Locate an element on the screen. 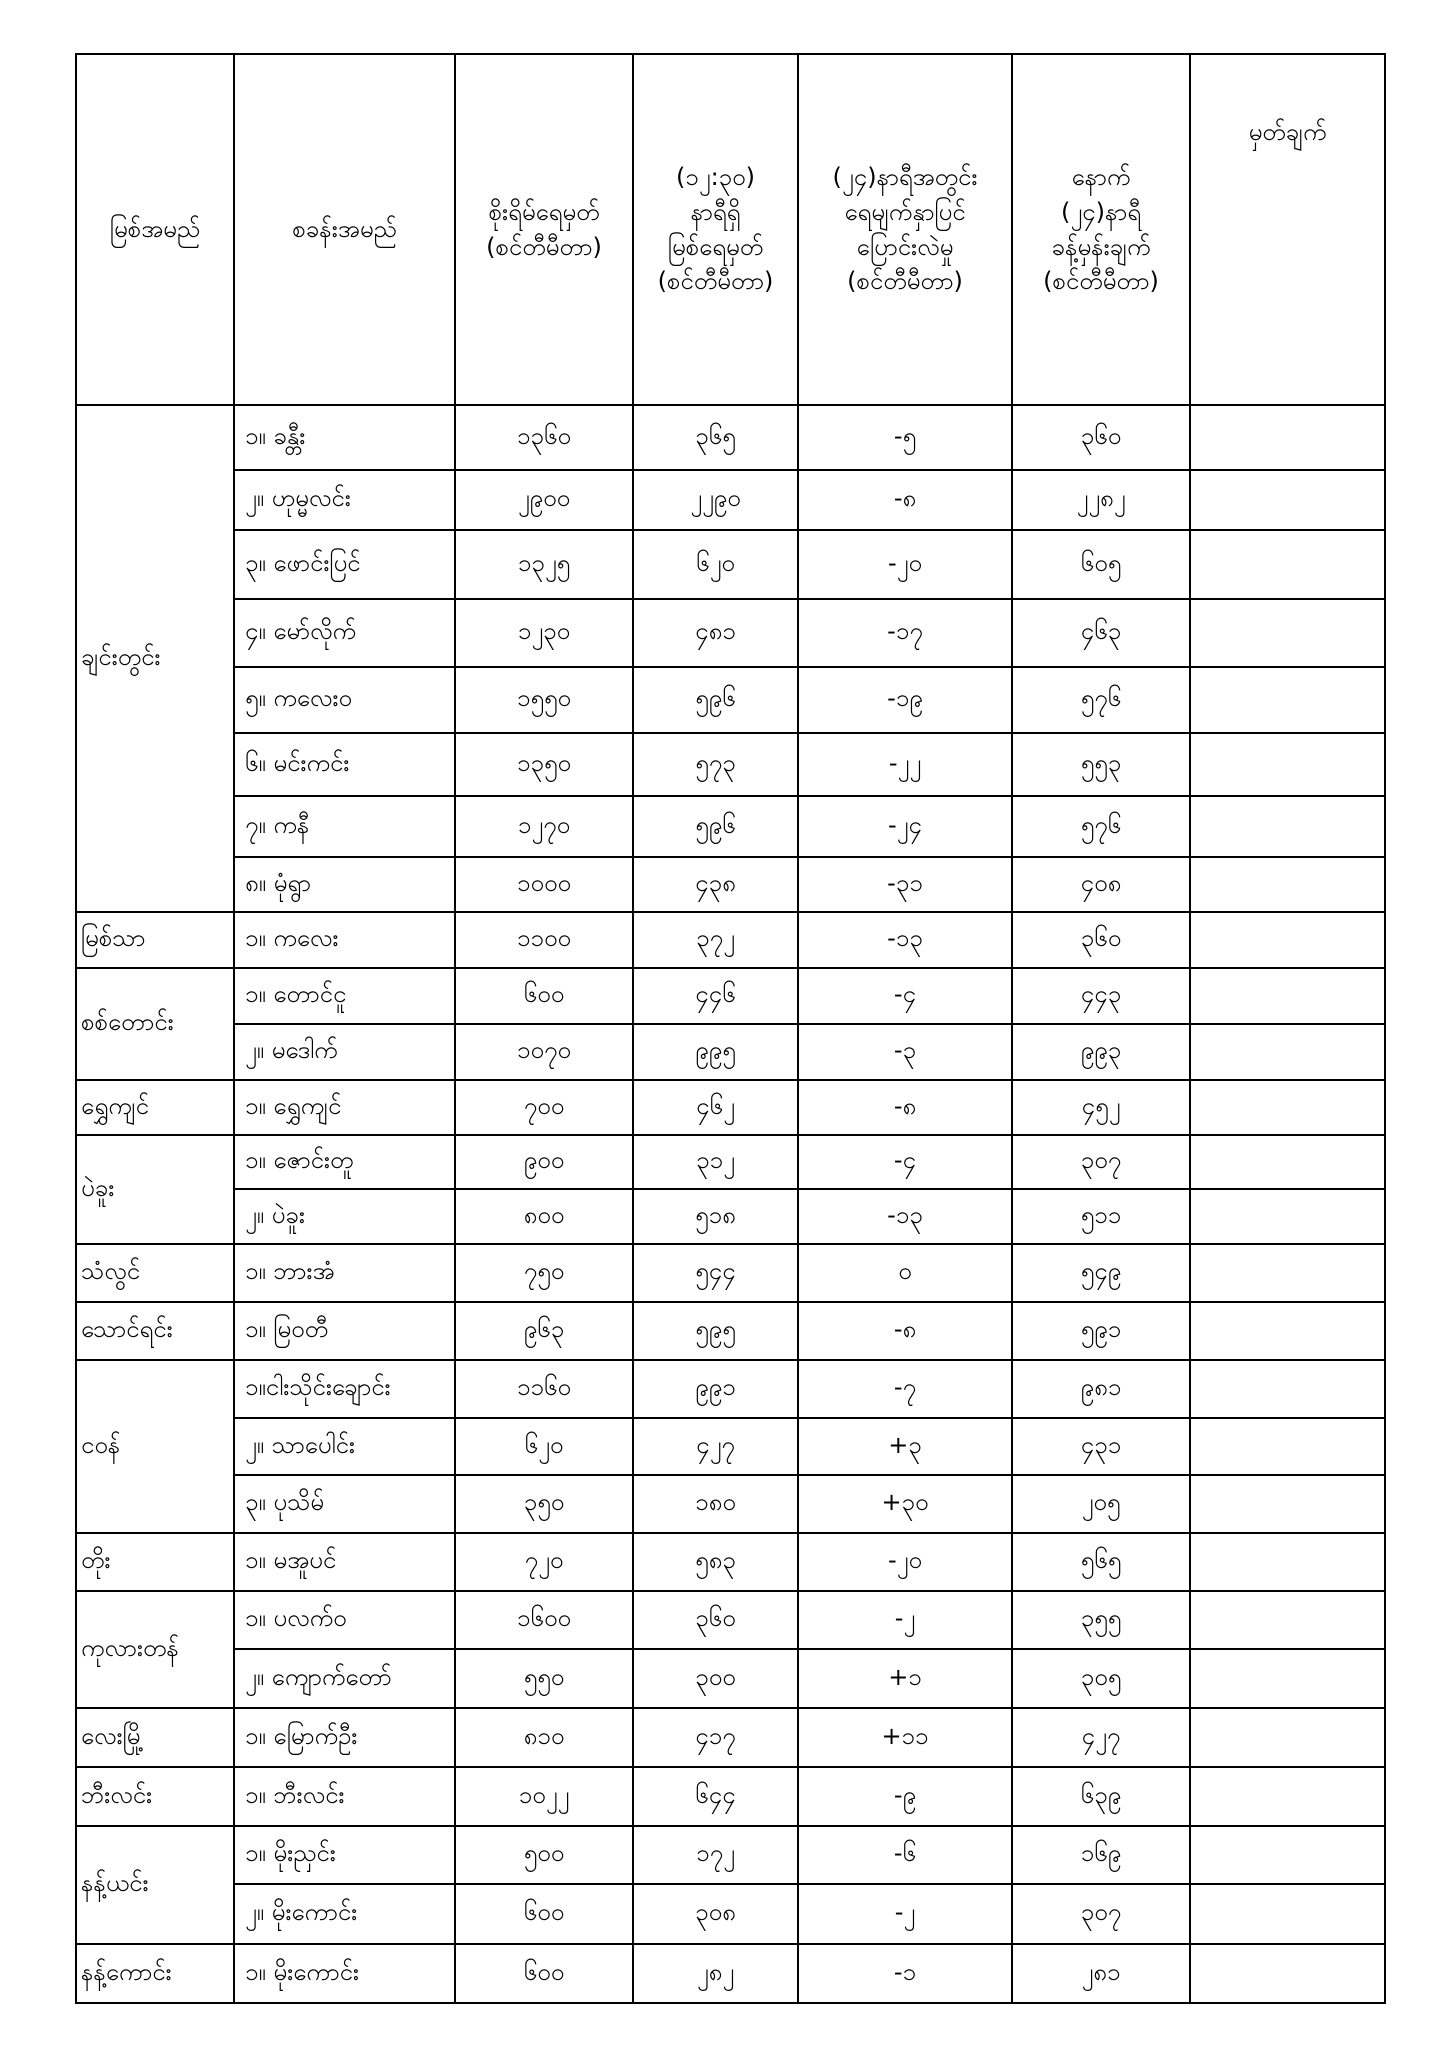  river-name: ငဝန် is located at coordinates (155, 1446).